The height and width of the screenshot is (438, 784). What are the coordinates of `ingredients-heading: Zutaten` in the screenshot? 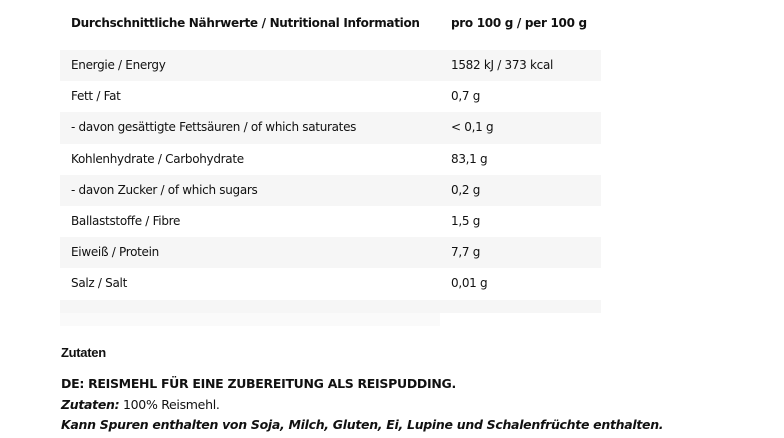 It's located at (83, 352).